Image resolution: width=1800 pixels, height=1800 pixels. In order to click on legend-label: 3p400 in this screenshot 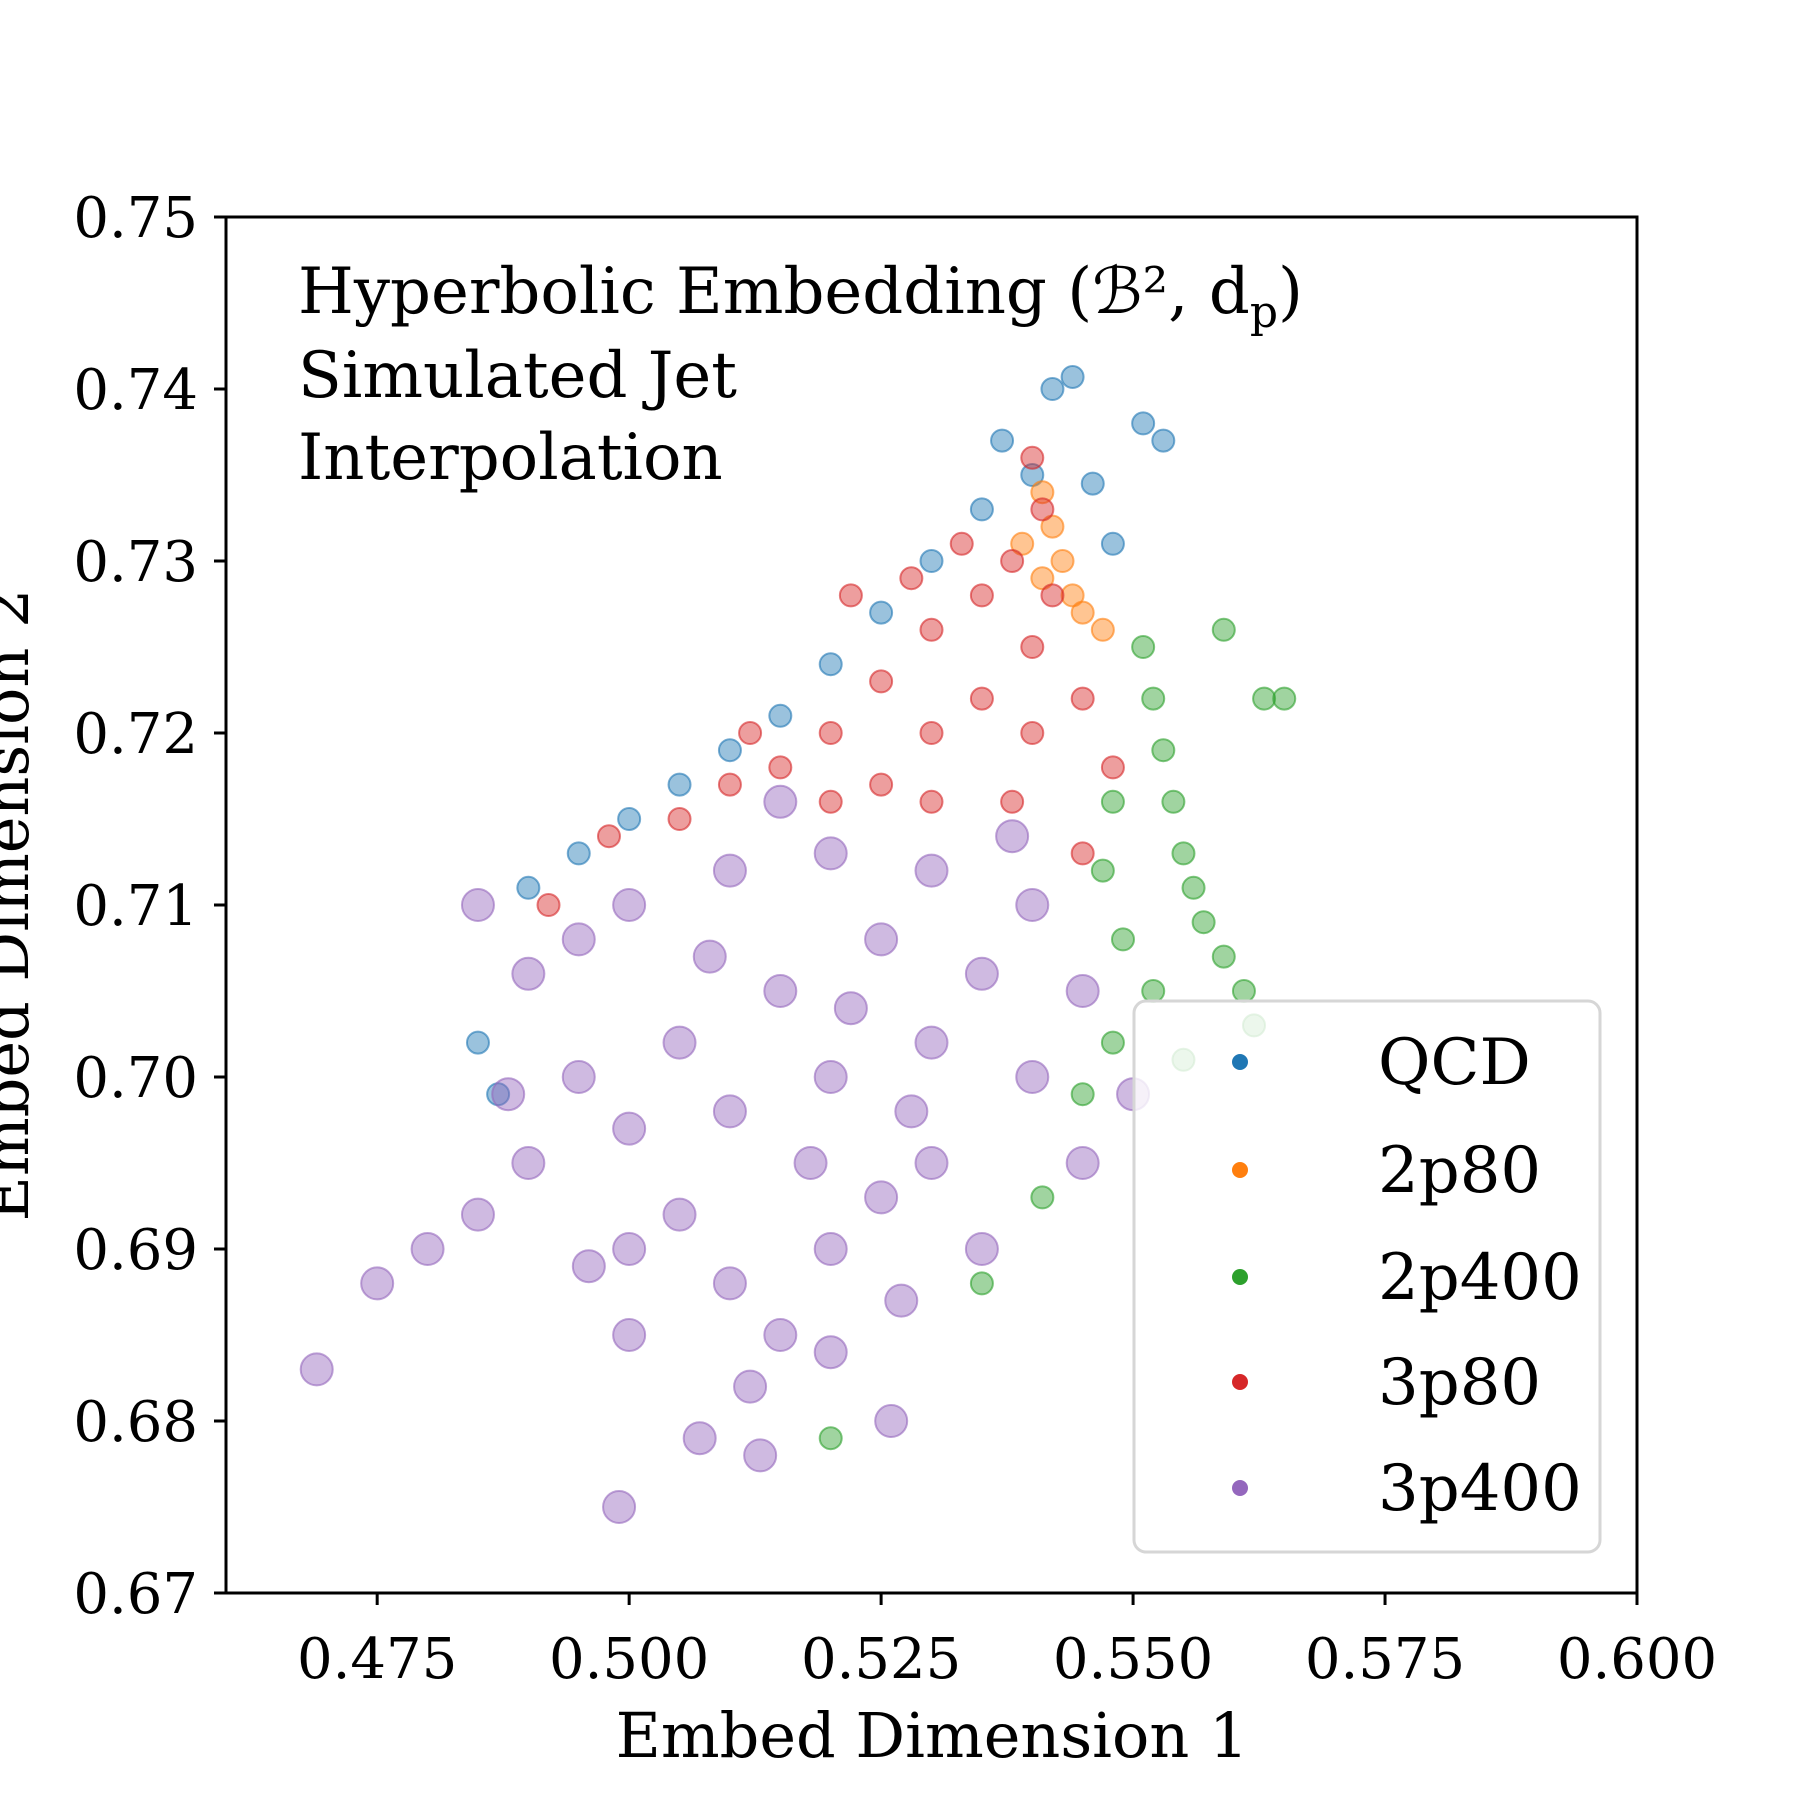, I will do `click(1480, 1489)`.